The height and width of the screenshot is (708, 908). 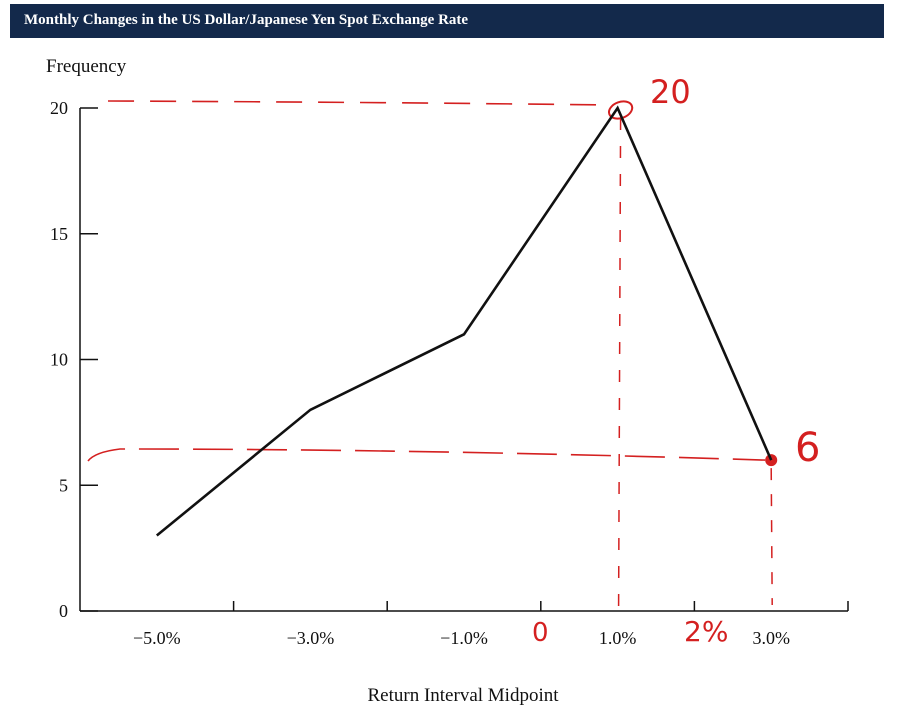 What do you see at coordinates (620, 110) in the screenshot?
I see `peak-circle` at bounding box center [620, 110].